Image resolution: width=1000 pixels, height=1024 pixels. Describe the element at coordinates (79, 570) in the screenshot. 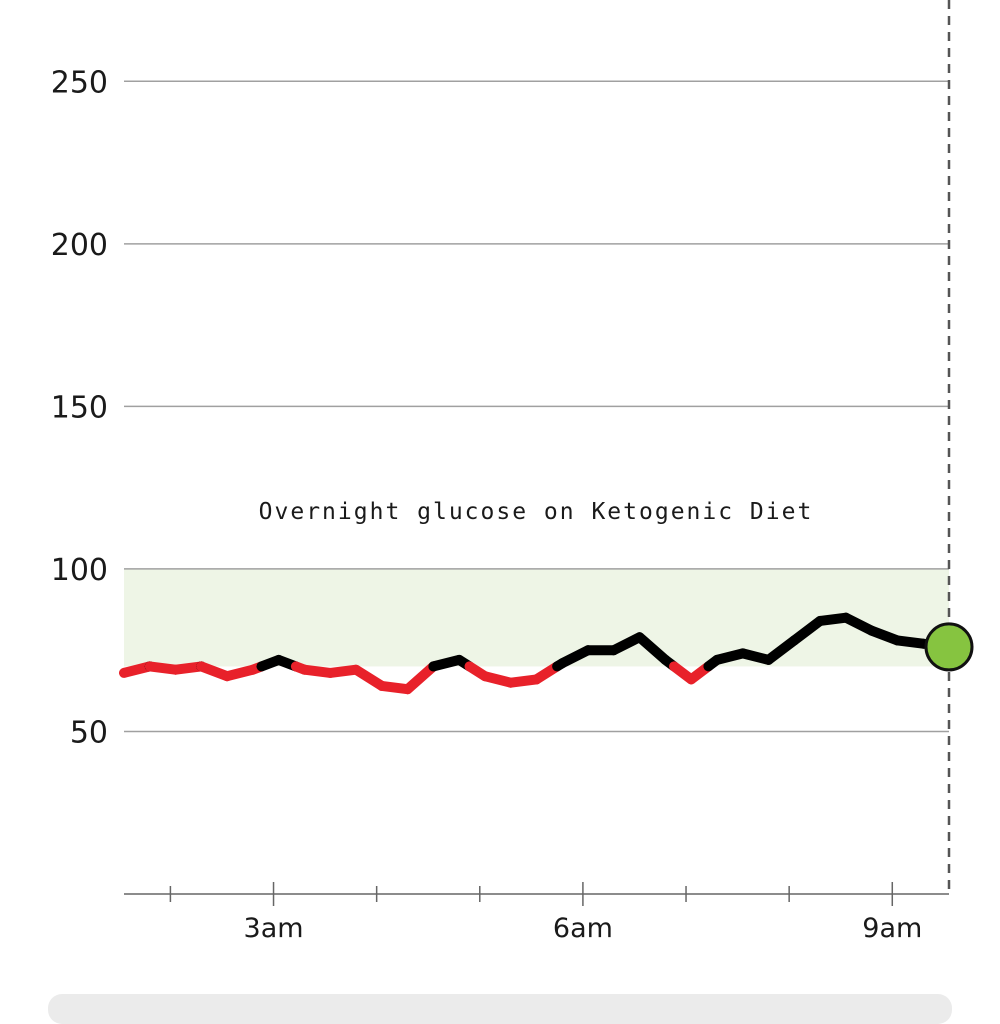

I see `y-tick-label: 100` at that location.